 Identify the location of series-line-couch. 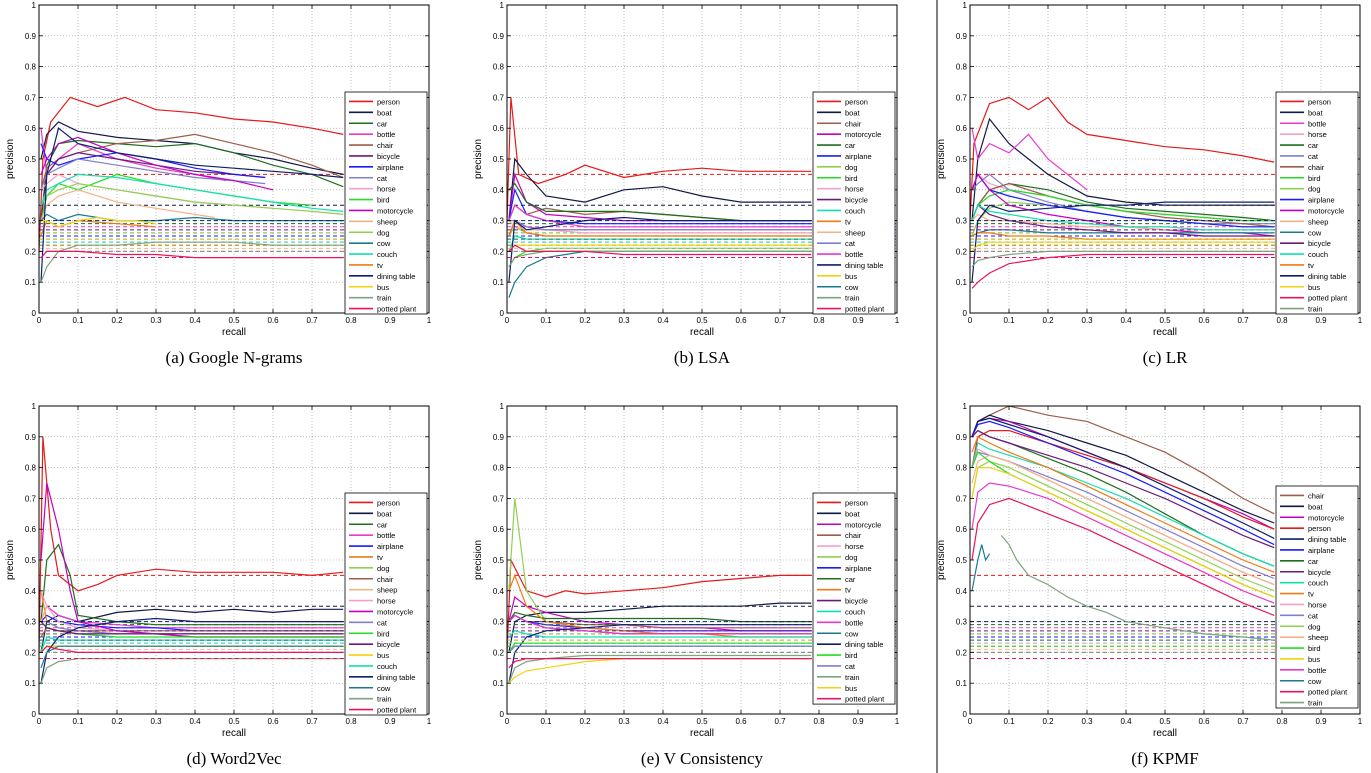
(1123, 217).